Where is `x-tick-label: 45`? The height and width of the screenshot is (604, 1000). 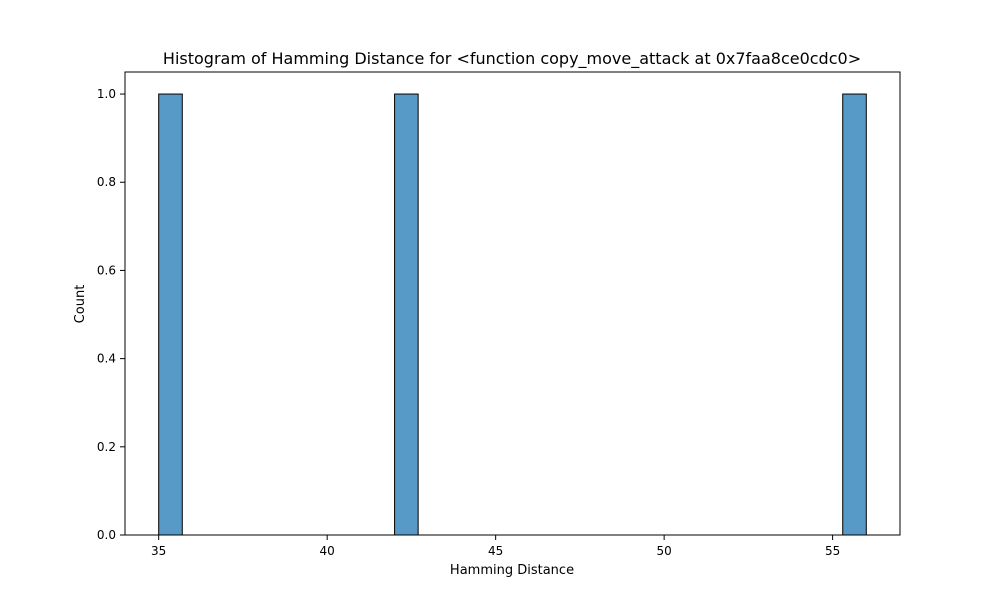 x-tick-label: 45 is located at coordinates (495, 551).